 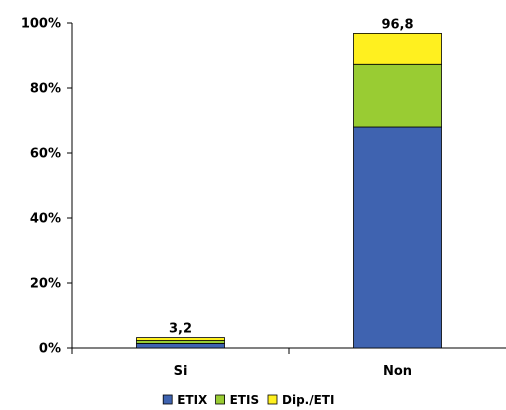 What do you see at coordinates (397, 49) in the screenshot?
I see `bar-segment-dip-eti-non` at bounding box center [397, 49].